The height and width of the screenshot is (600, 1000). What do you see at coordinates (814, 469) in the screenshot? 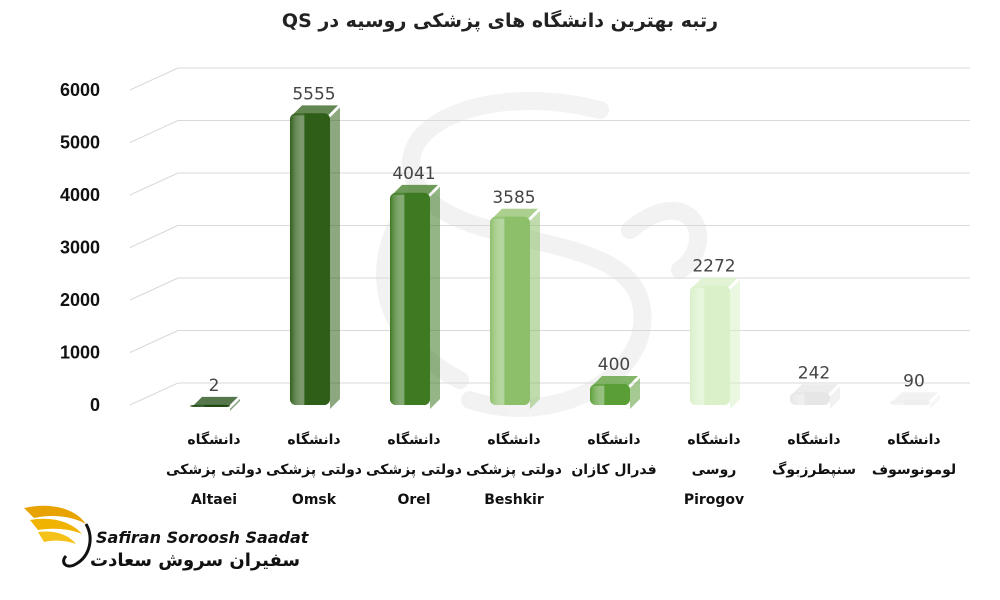
I see `x-tick-label: سنپطرزبوگ` at bounding box center [814, 469].